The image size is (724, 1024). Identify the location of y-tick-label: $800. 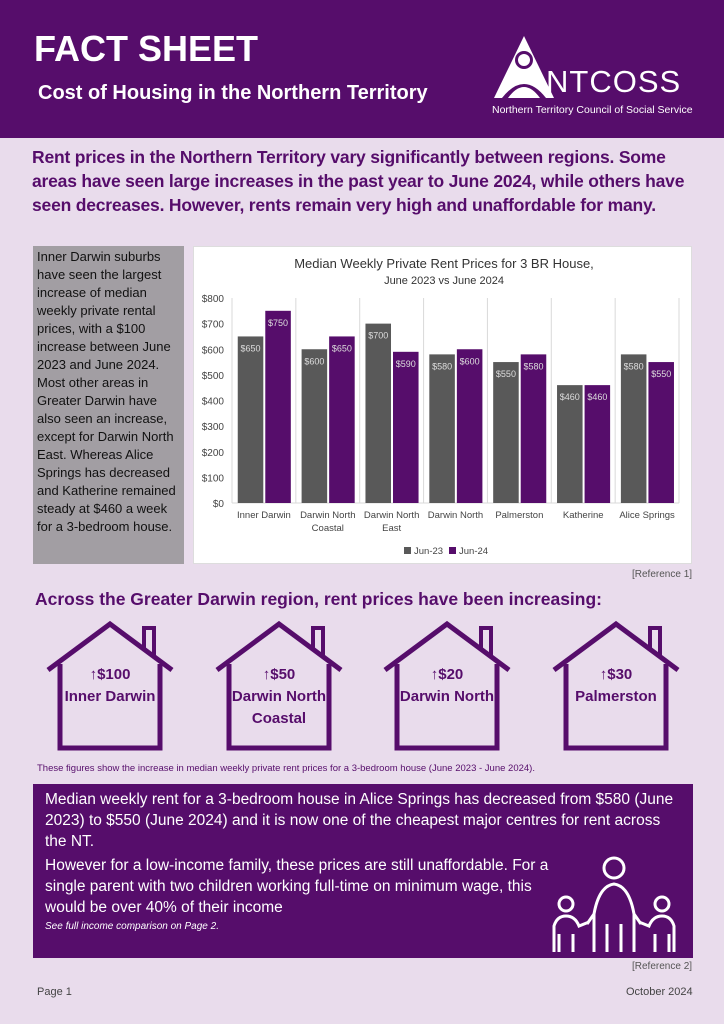
(213, 299).